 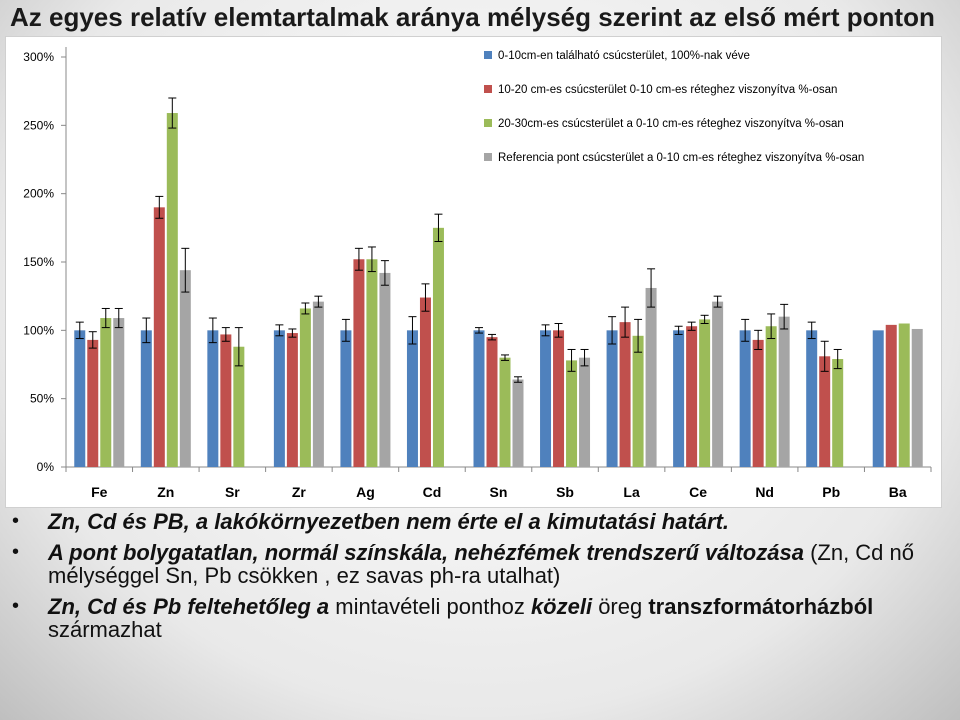 I want to click on x-tick-label-ag: Ag, so click(x=365, y=492).